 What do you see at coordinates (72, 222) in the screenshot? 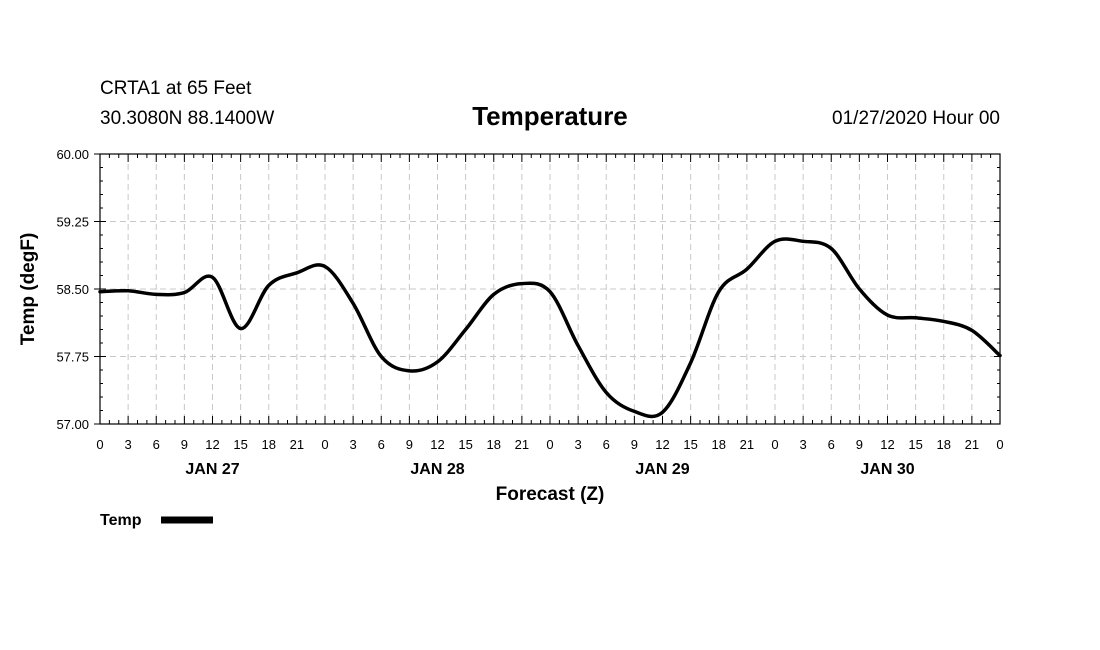
I see `y-tick-label: 59.25` at bounding box center [72, 222].